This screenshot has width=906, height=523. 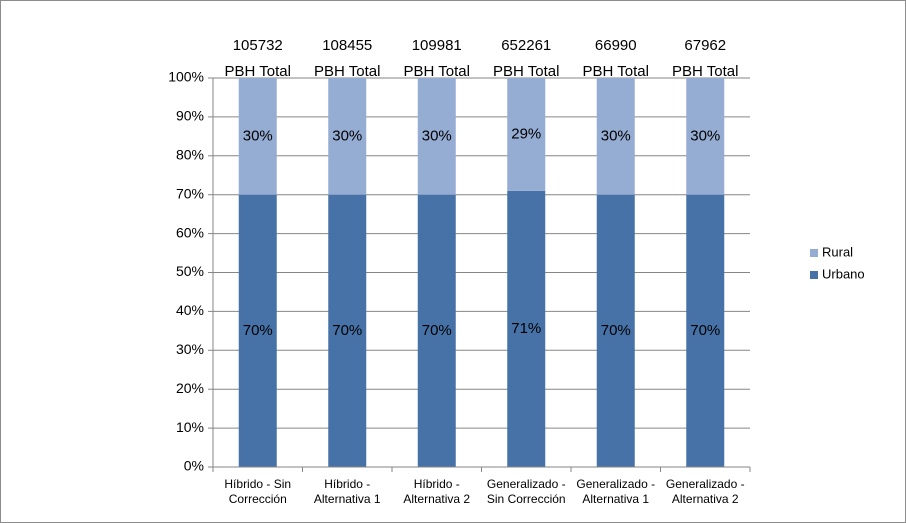 I want to click on y-tick-label: 100%, so click(x=186, y=77).